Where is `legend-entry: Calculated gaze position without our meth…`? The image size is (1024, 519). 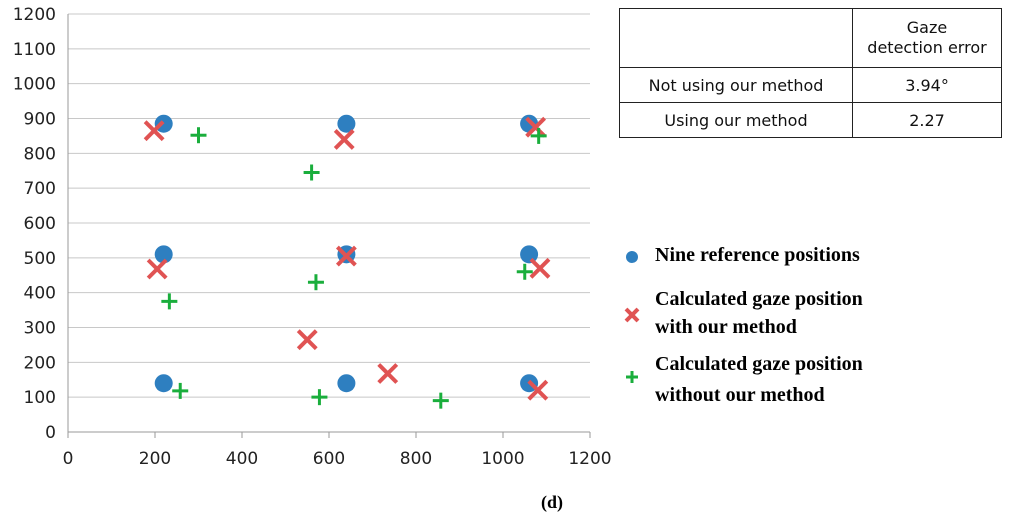
legend-entry: Calculated gaze position without our meth… is located at coordinates (744, 379).